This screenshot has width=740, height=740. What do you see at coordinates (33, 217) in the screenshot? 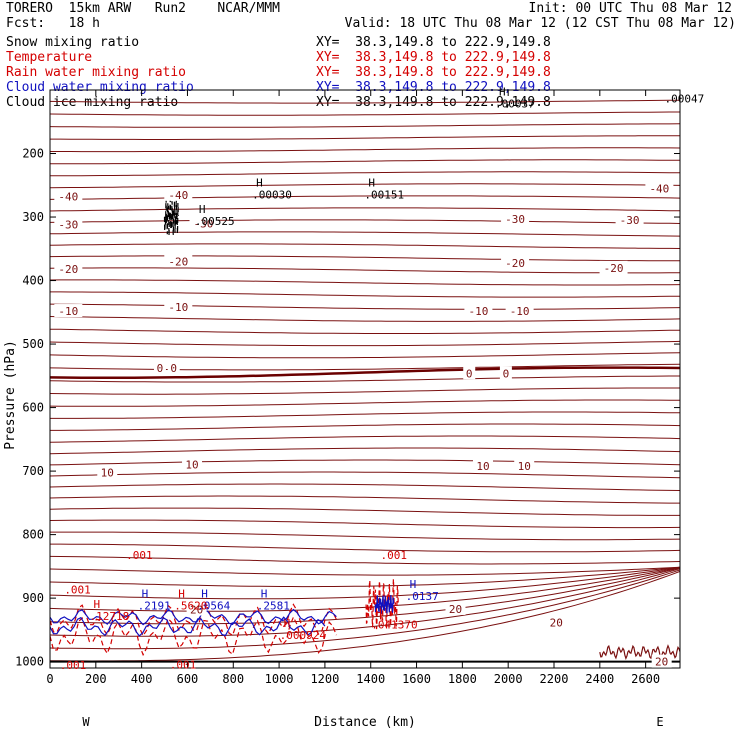
I see `y-tick-label: 300` at bounding box center [33, 217].